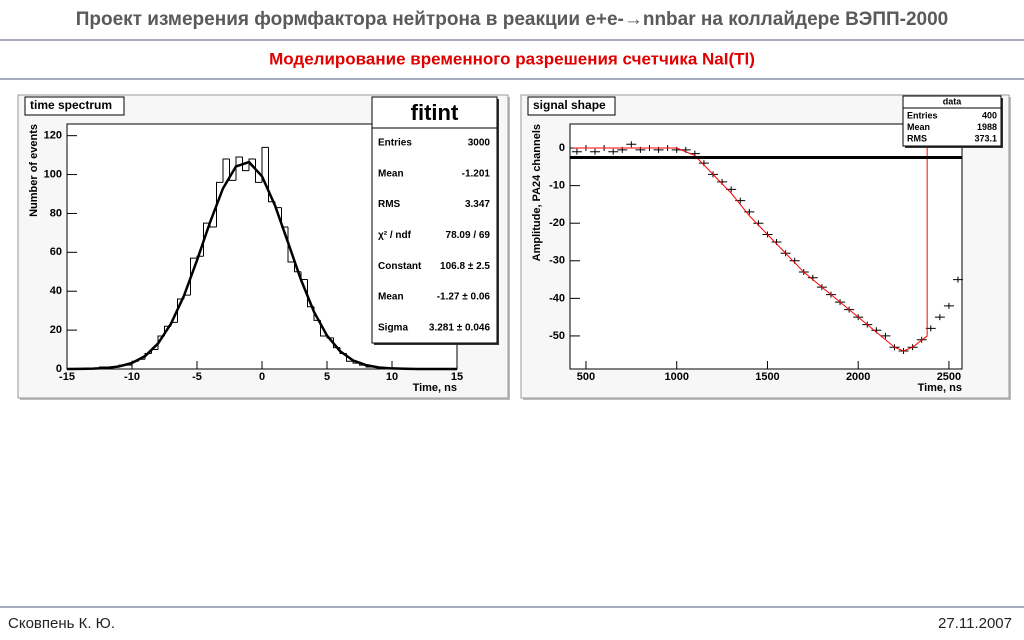 The height and width of the screenshot is (640, 1024). I want to click on y-tick-label: -20, so click(557, 223).